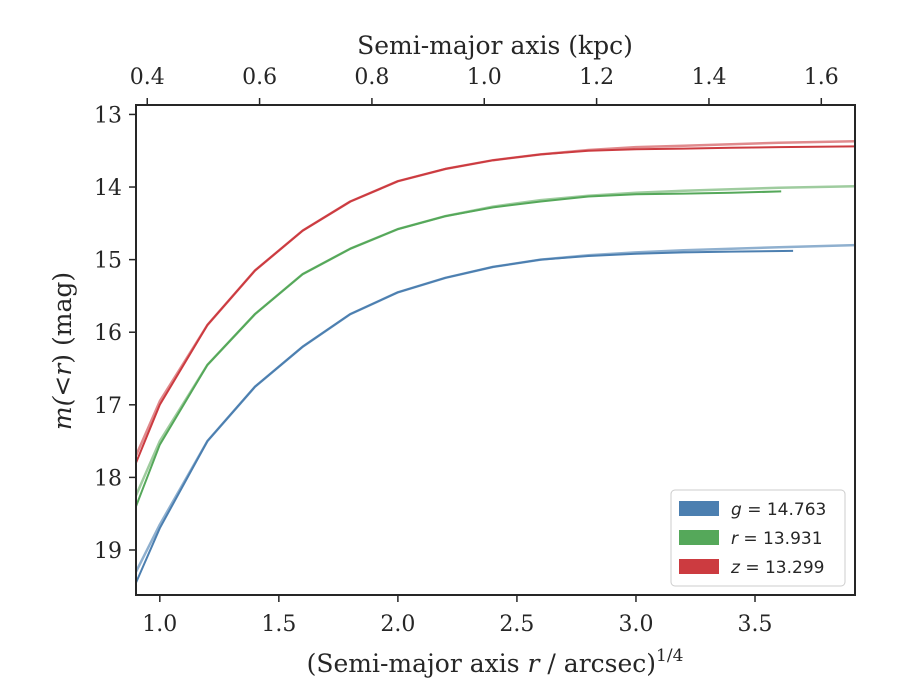  What do you see at coordinates (597, 663) in the screenshot?
I see `x-axis-title-suffix: / arcsec)` at bounding box center [597, 663].